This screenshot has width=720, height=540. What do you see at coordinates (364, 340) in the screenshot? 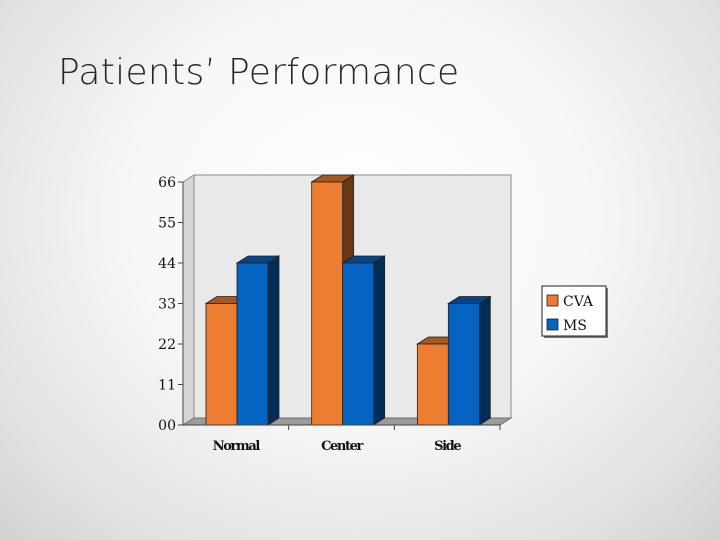
I see `bar-ms-center` at bounding box center [364, 340].